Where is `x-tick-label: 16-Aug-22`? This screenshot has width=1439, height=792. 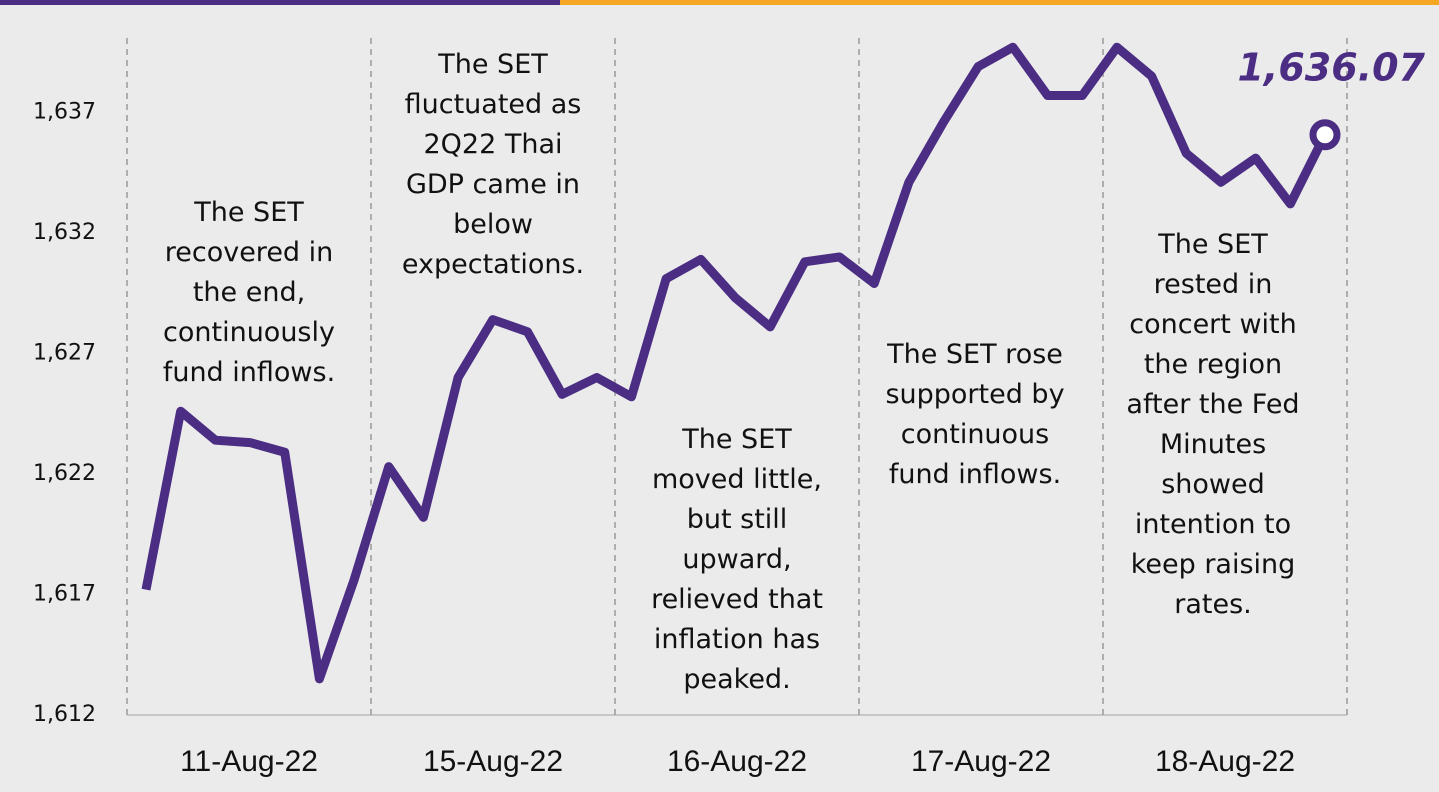
x-tick-label: 16-Aug-22 is located at coordinates (737, 761).